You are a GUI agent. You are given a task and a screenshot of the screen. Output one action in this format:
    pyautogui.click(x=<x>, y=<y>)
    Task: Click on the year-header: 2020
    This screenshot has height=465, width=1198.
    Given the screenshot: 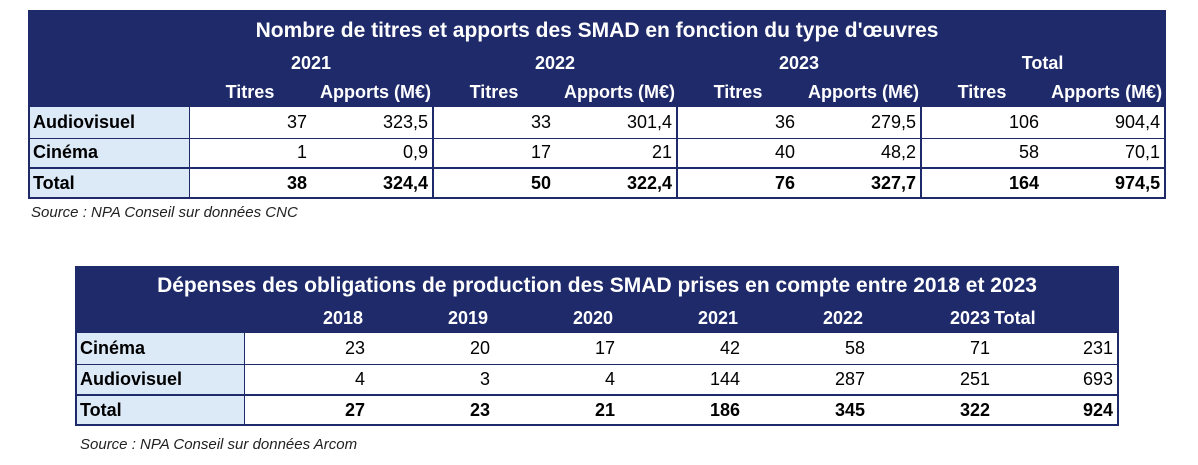 What is the action you would take?
    pyautogui.click(x=556, y=318)
    